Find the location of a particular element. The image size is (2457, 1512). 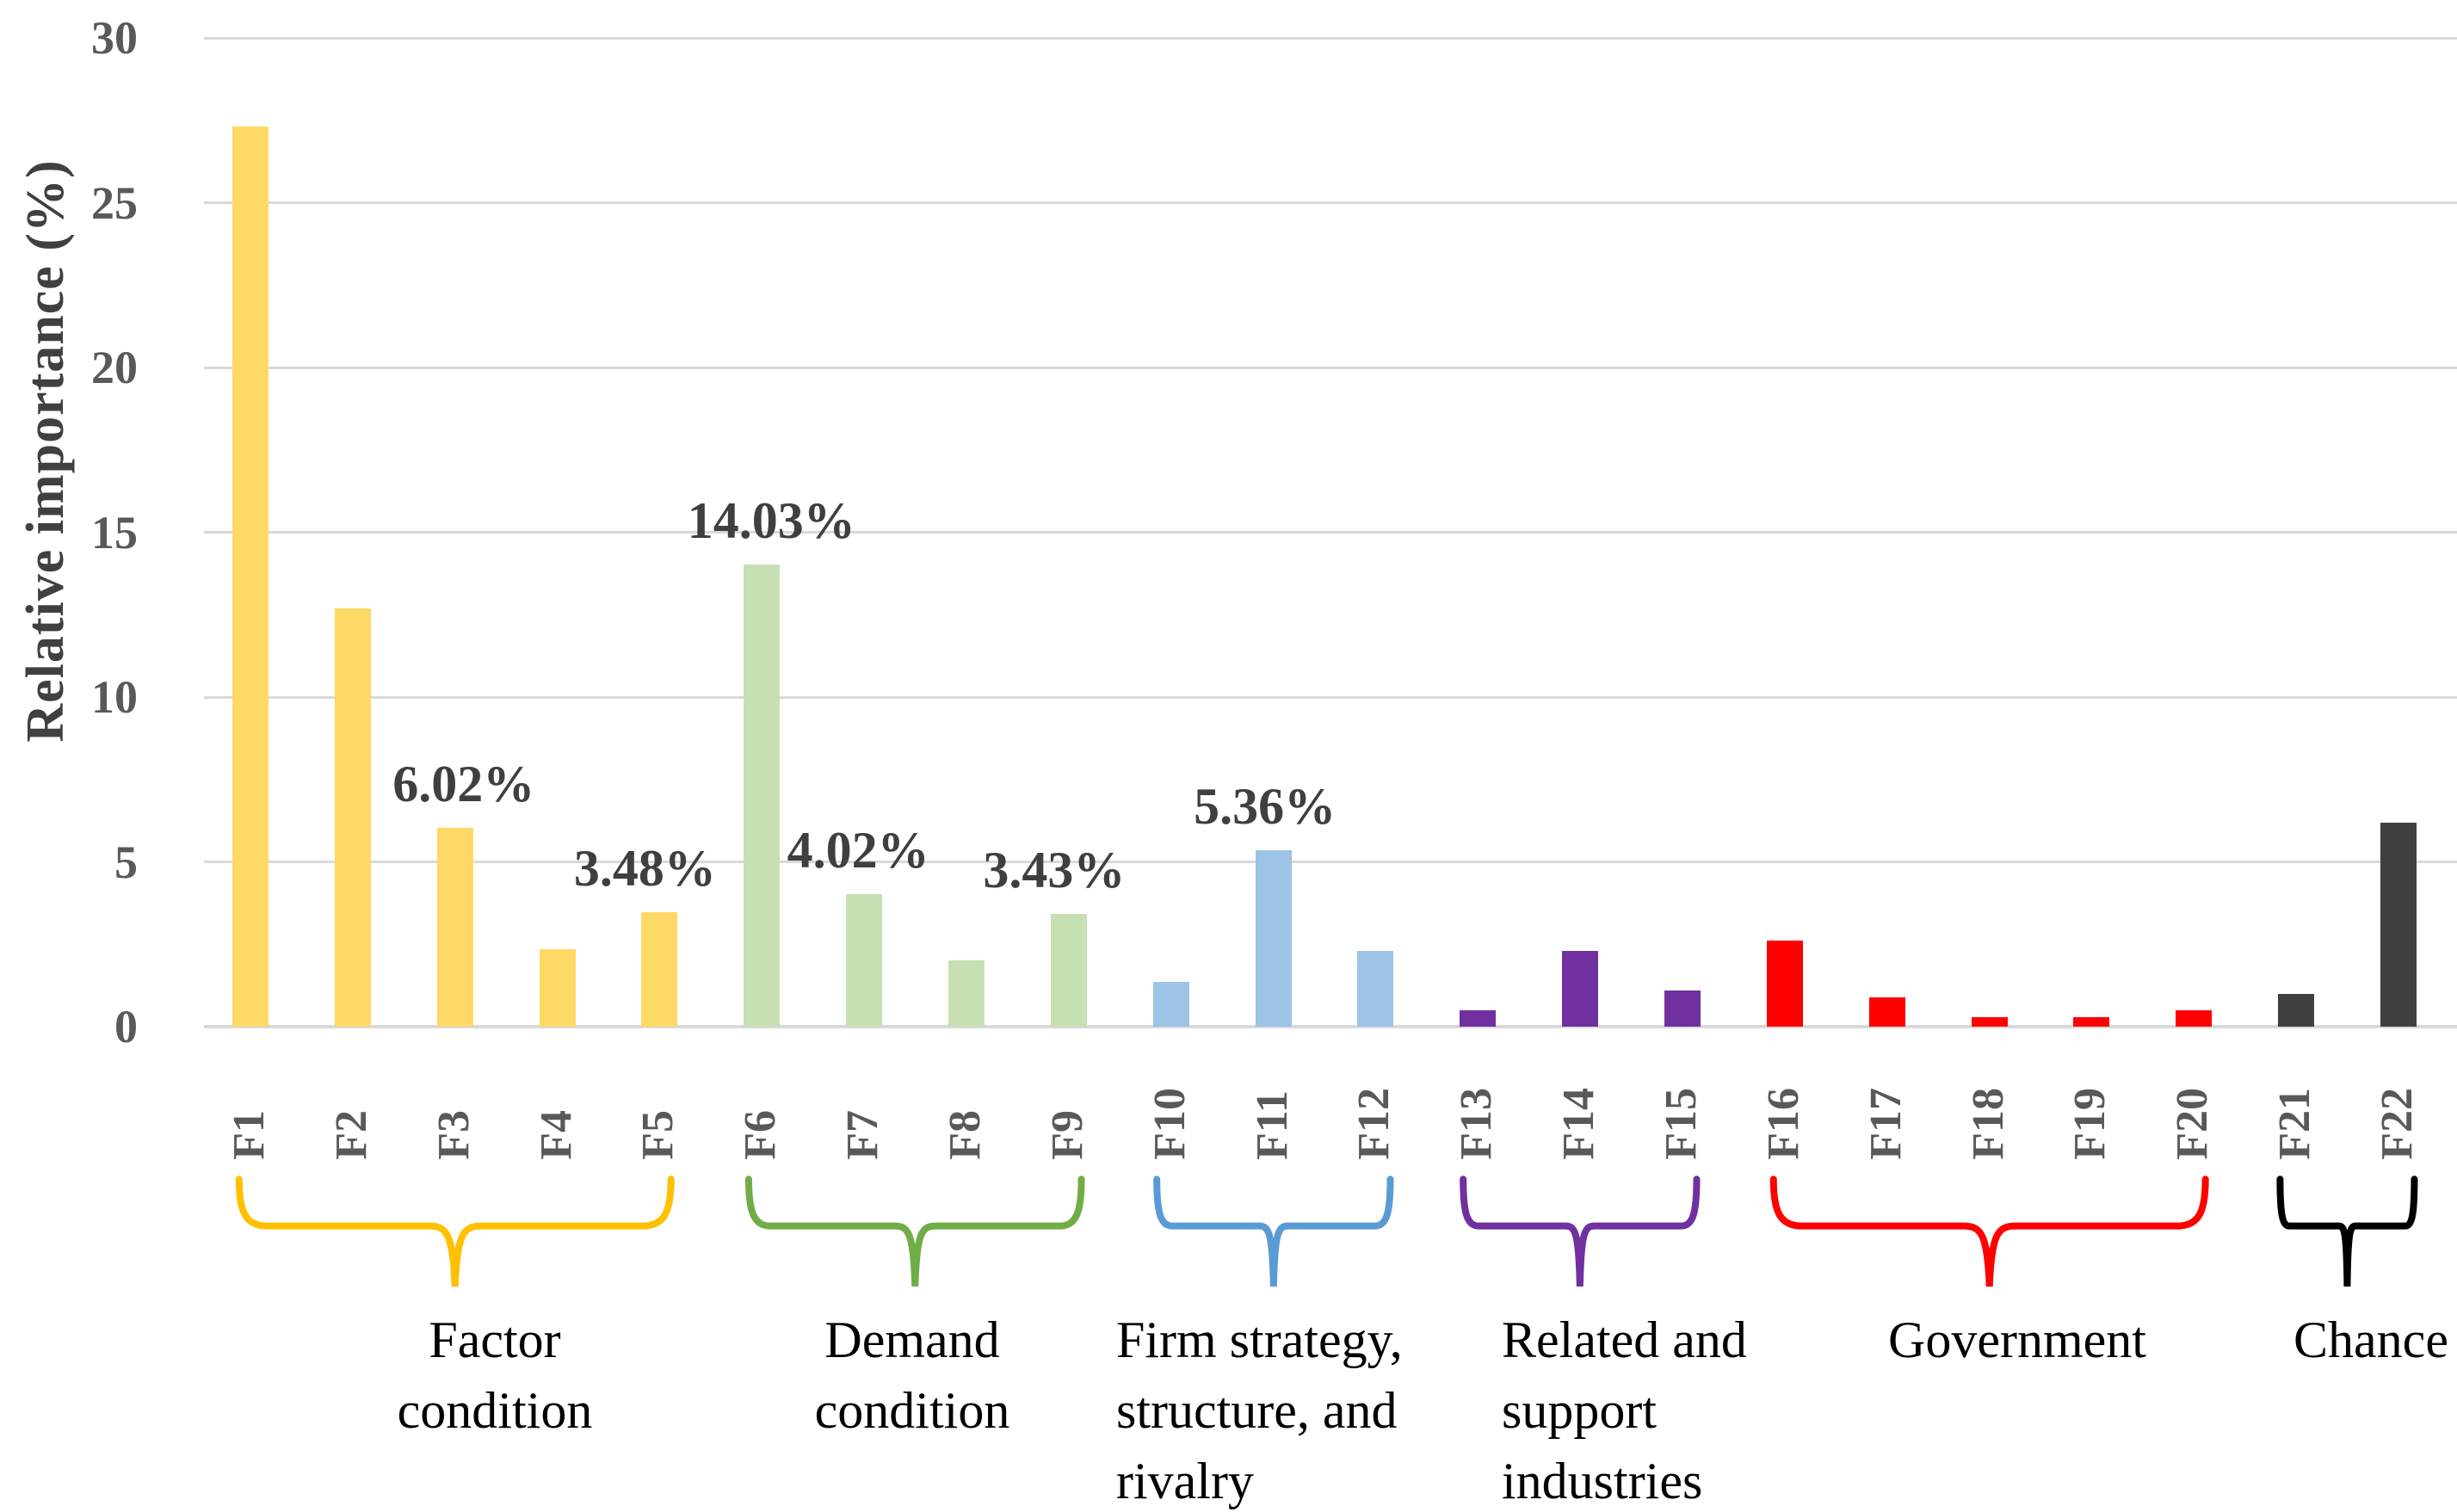

x-tick-label-F10: F10 is located at coordinates (1170, 1124).